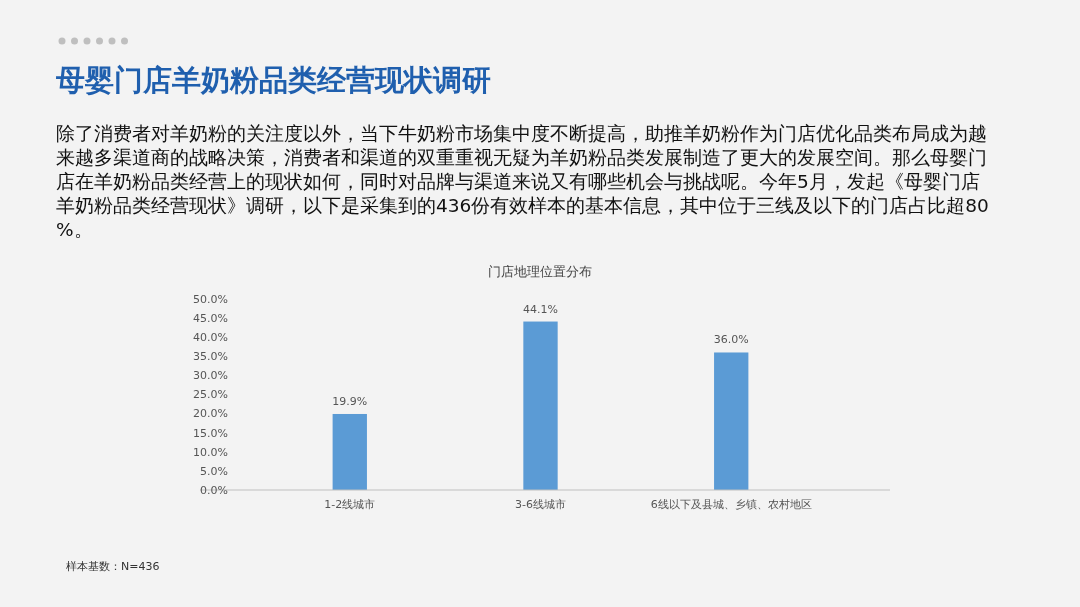 The height and width of the screenshot is (607, 1080). What do you see at coordinates (540, 504) in the screenshot?
I see `x-tick-label: 3-6线城市` at bounding box center [540, 504].